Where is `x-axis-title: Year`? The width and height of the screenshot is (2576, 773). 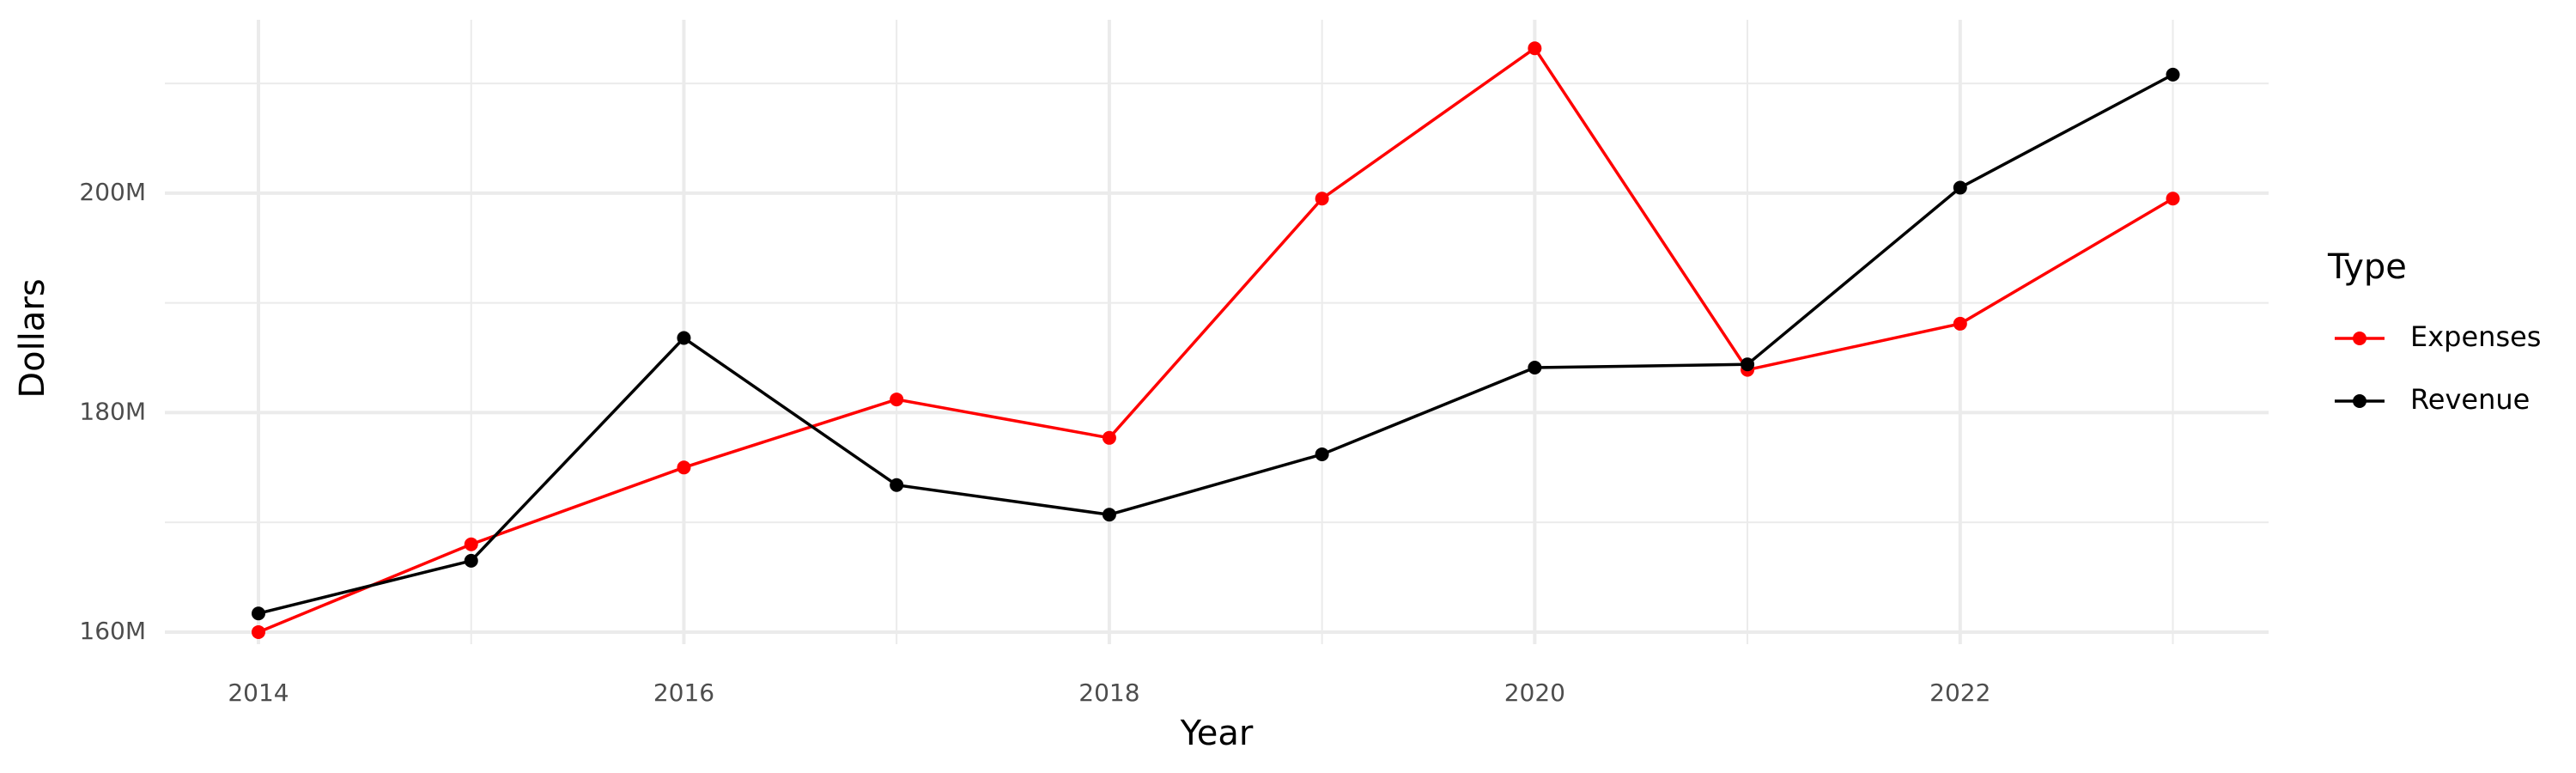 x-axis-title: Year is located at coordinates (1217, 733).